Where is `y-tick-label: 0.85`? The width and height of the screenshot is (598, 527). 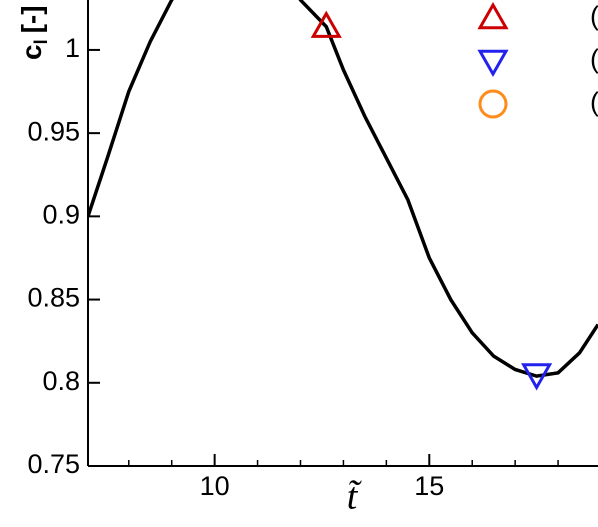 y-tick-label: 0.85 is located at coordinates (53, 298).